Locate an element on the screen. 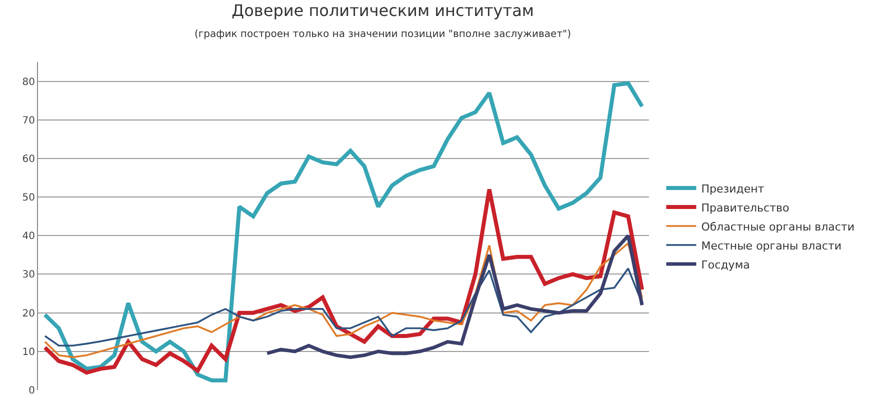 The height and width of the screenshot is (400, 870). legend-label: Правительство is located at coordinates (745, 207).